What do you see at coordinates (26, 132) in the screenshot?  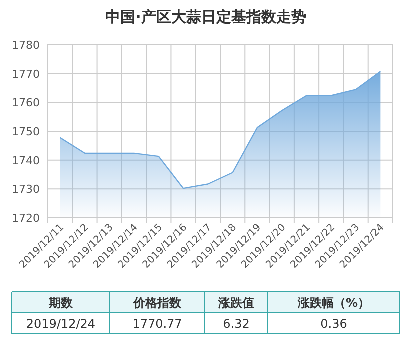 I see `y-tick-label: 1750` at bounding box center [26, 132].